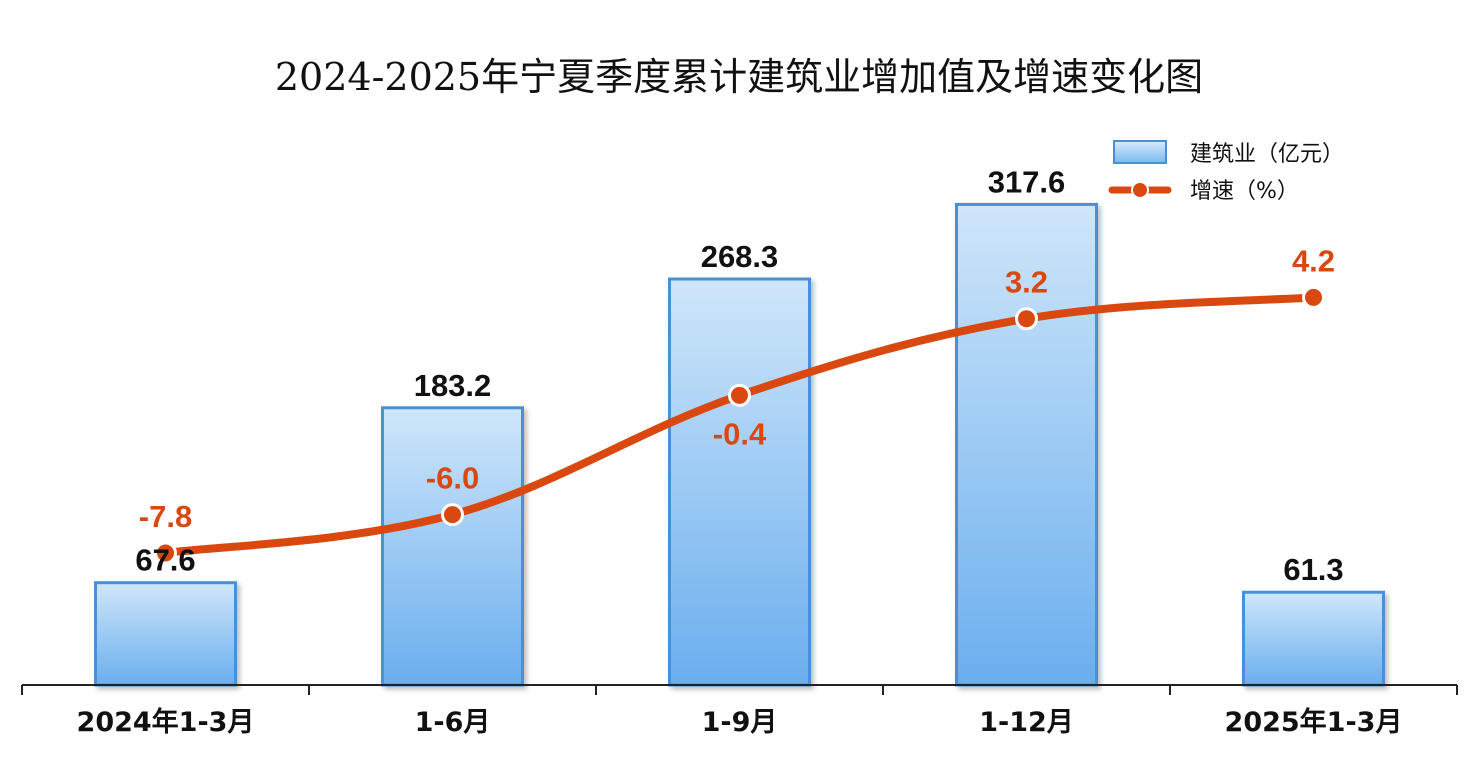  What do you see at coordinates (1140, 152) in the screenshot?
I see `legend-bar-swatch` at bounding box center [1140, 152].